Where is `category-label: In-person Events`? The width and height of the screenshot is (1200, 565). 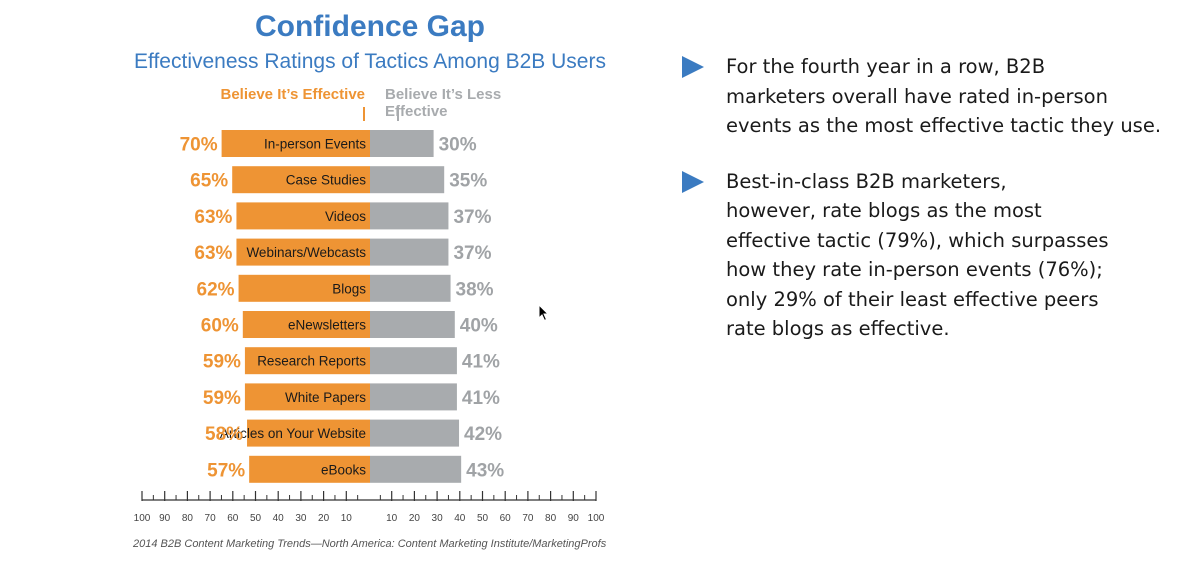 category-label: In-person Events is located at coordinates (315, 144).